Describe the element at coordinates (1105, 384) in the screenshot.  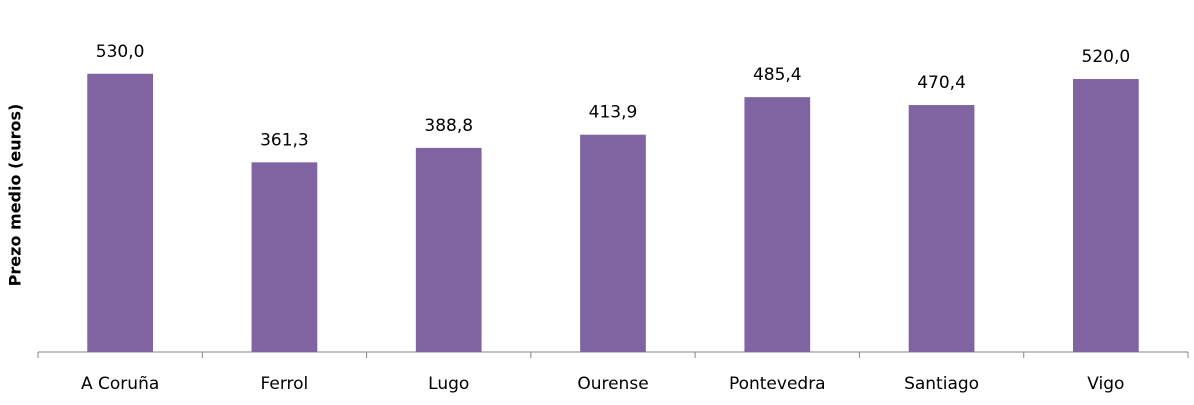
I see `x-tick-label: Vigo` at that location.